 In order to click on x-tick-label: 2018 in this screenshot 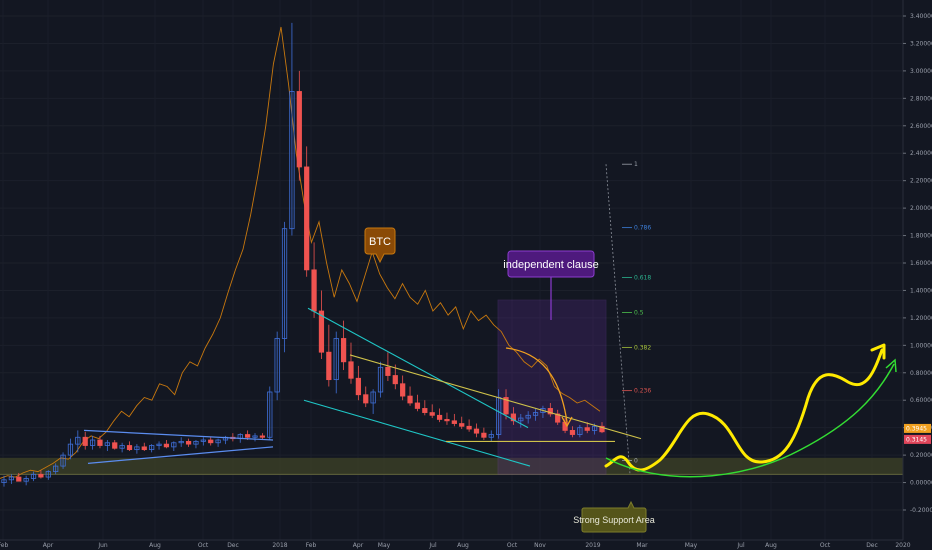, I will do `click(279, 545)`.